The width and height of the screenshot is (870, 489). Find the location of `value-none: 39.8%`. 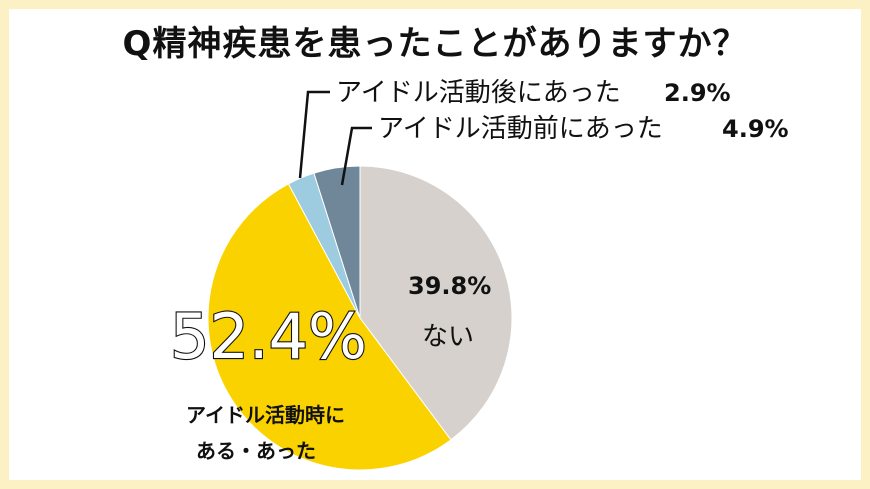

value-none: 39.8% is located at coordinates (449, 286).